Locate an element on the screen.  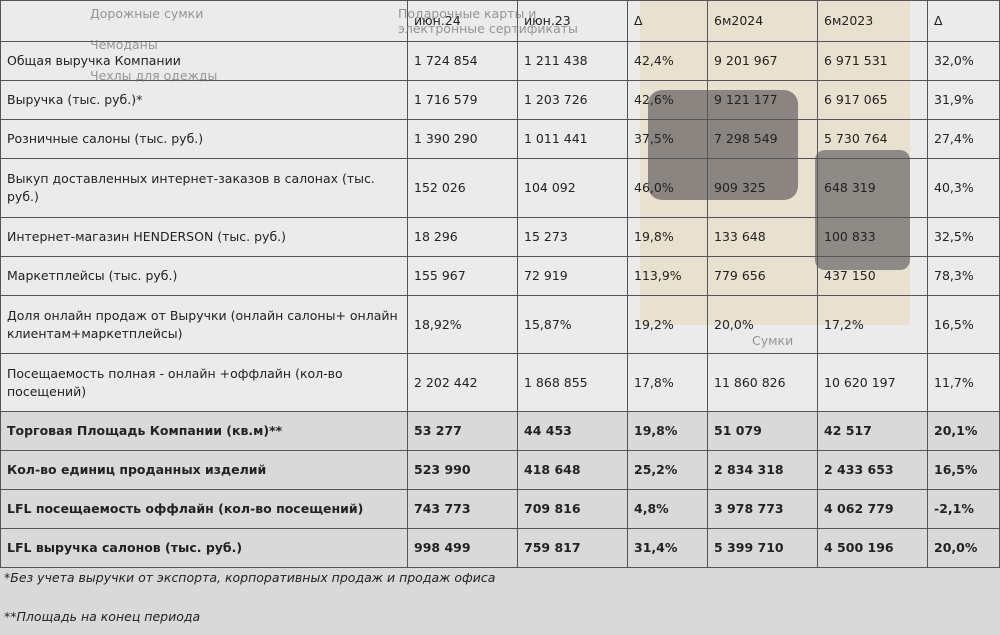
table-cell: 1 716 579 is located at coordinates (463, 100).